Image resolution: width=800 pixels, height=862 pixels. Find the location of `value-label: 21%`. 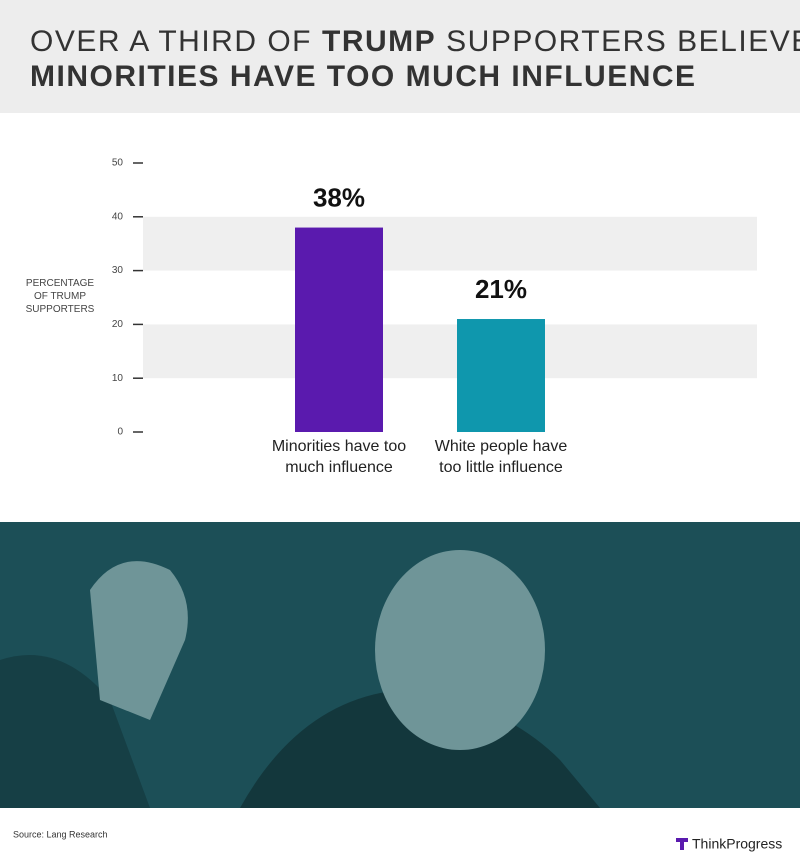

value-label: 21% is located at coordinates (501, 289).